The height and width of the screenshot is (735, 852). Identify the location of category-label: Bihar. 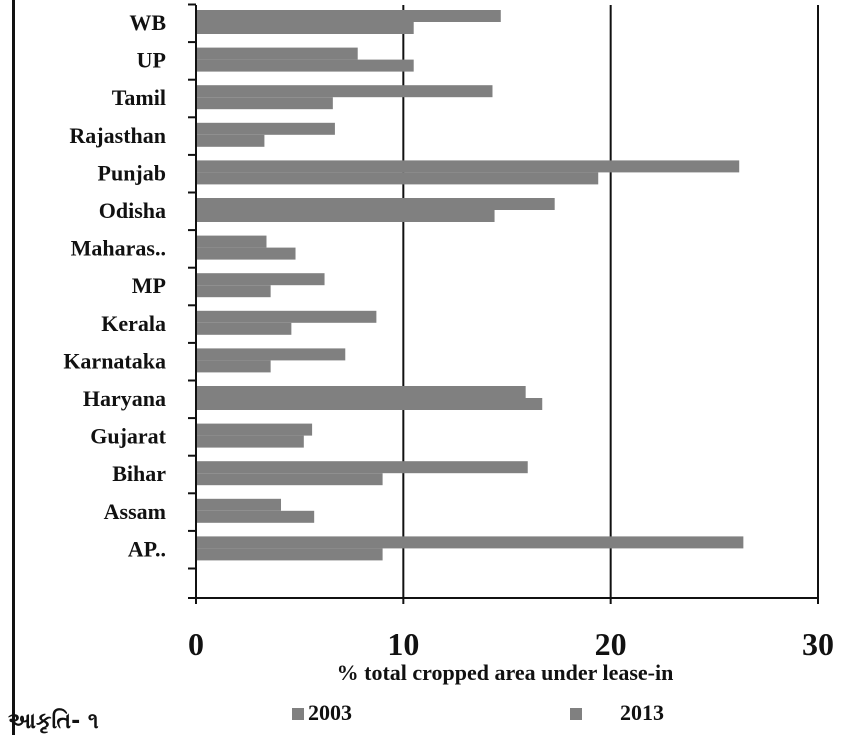
(139, 473).